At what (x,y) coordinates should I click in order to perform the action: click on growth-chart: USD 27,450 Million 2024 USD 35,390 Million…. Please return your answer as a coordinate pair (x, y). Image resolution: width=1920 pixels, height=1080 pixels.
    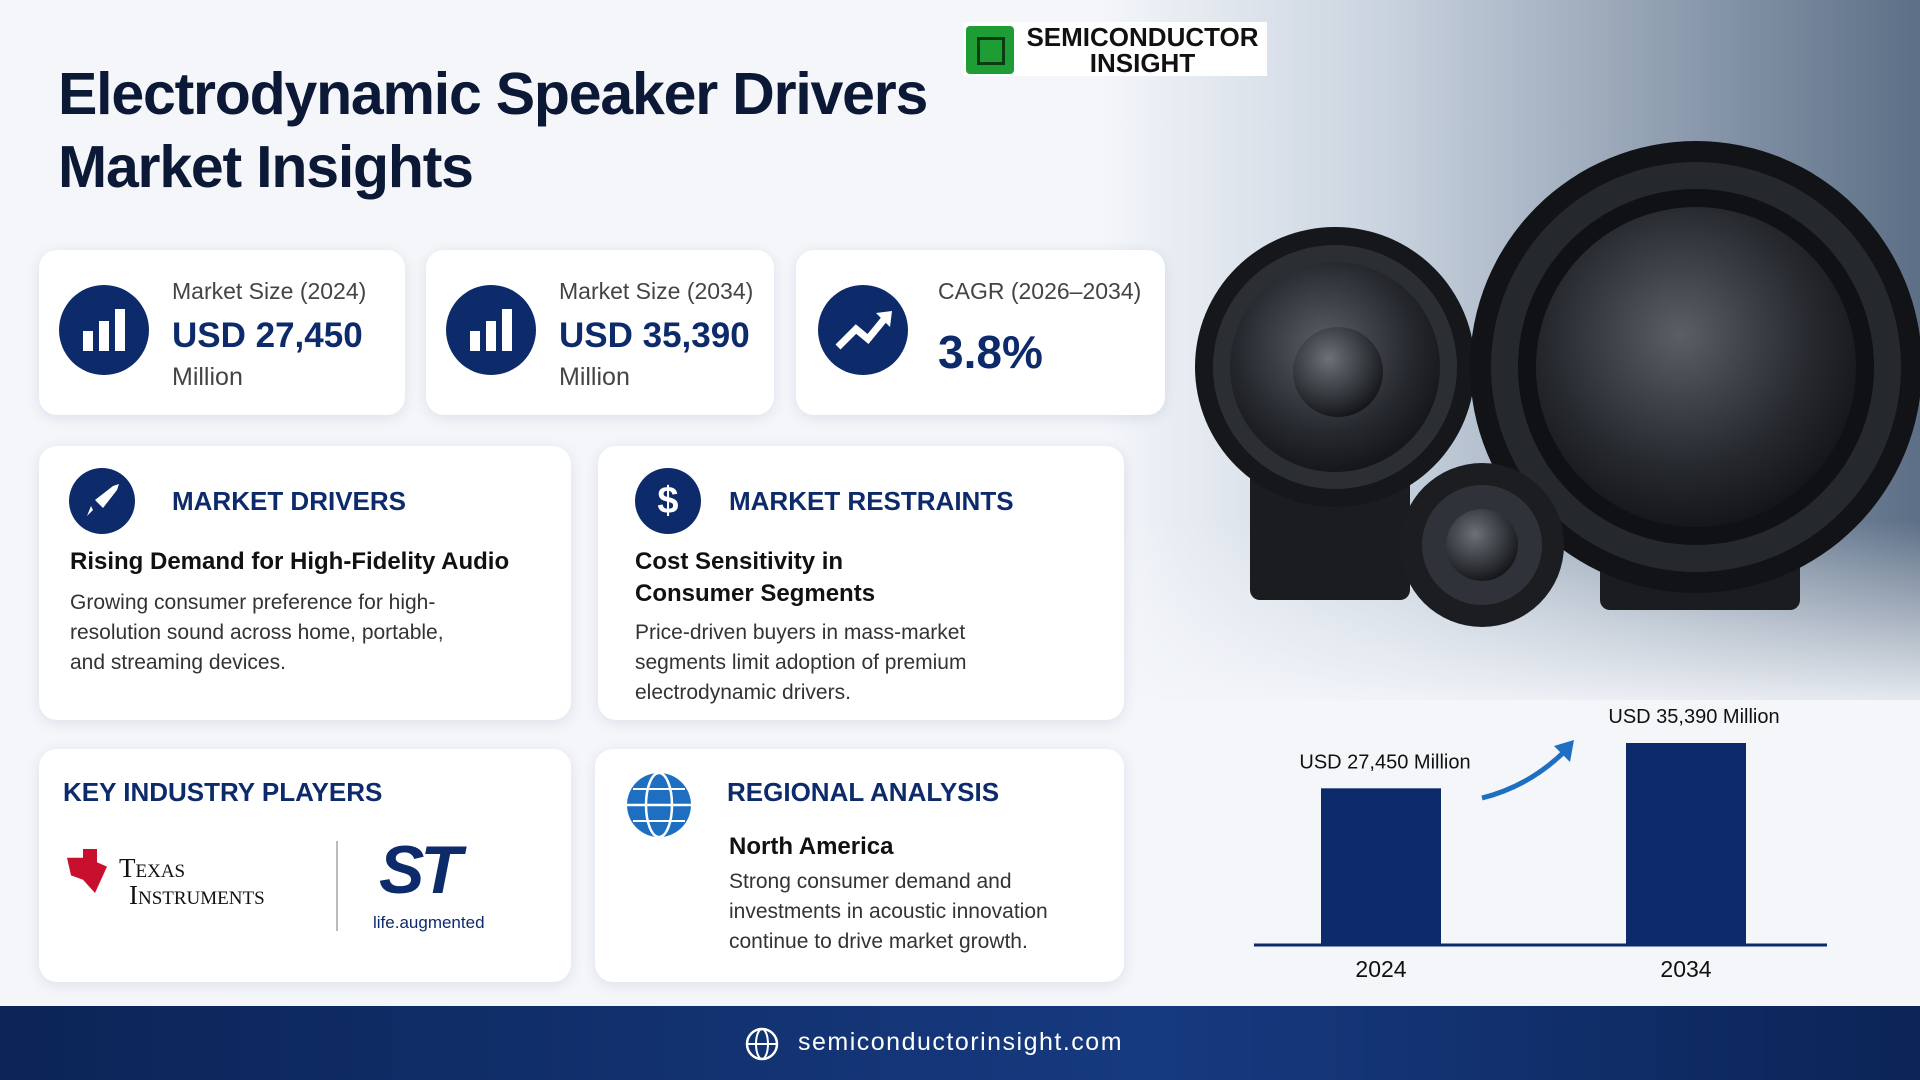
    Looking at the image, I should click on (1540, 844).